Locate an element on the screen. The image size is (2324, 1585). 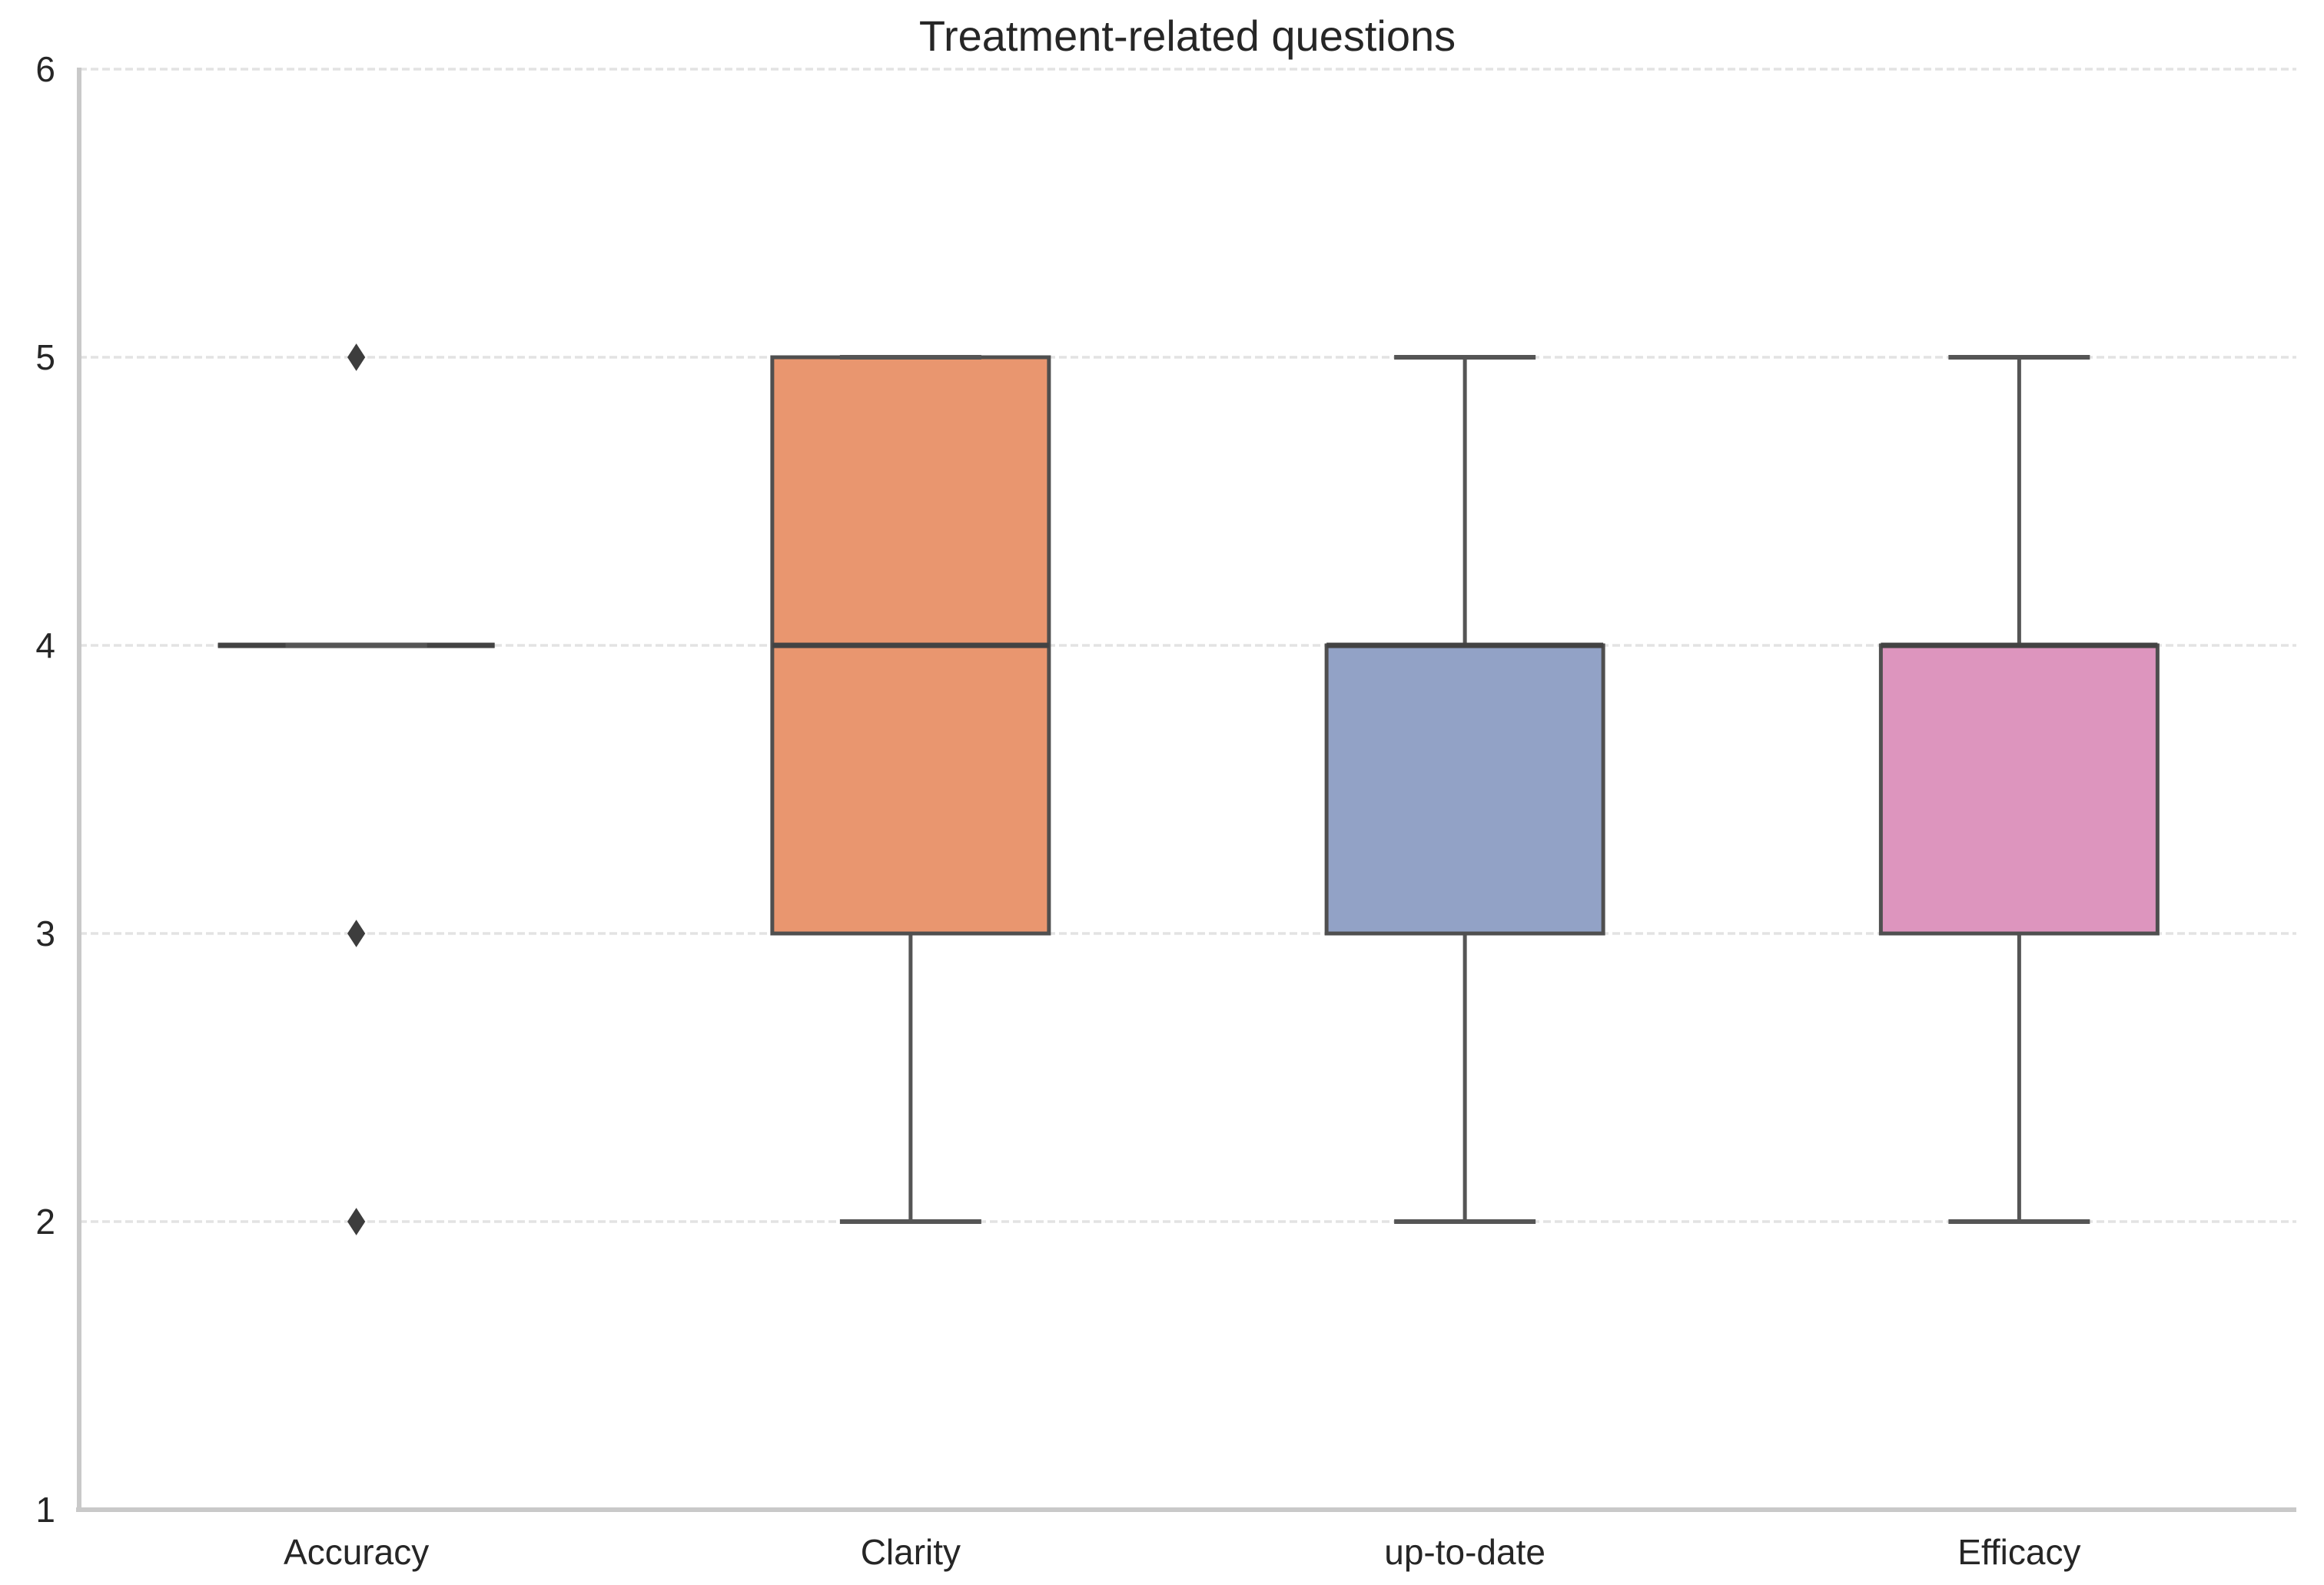
y-tick-label-1: 1 is located at coordinates (45, 1510).